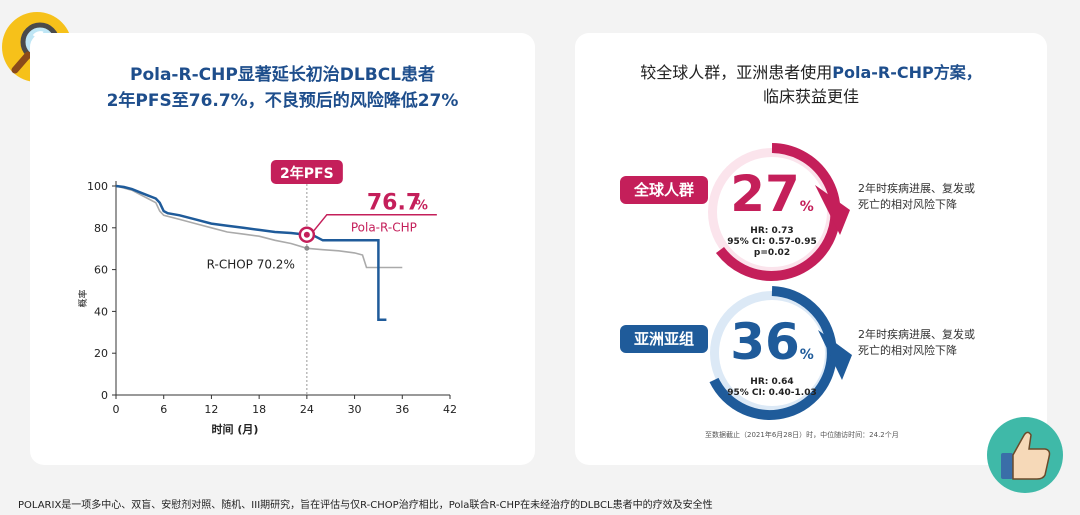 This screenshot has width=1080, height=515. What do you see at coordinates (101, 228) in the screenshot?
I see `y-tick-label: 80` at bounding box center [101, 228].